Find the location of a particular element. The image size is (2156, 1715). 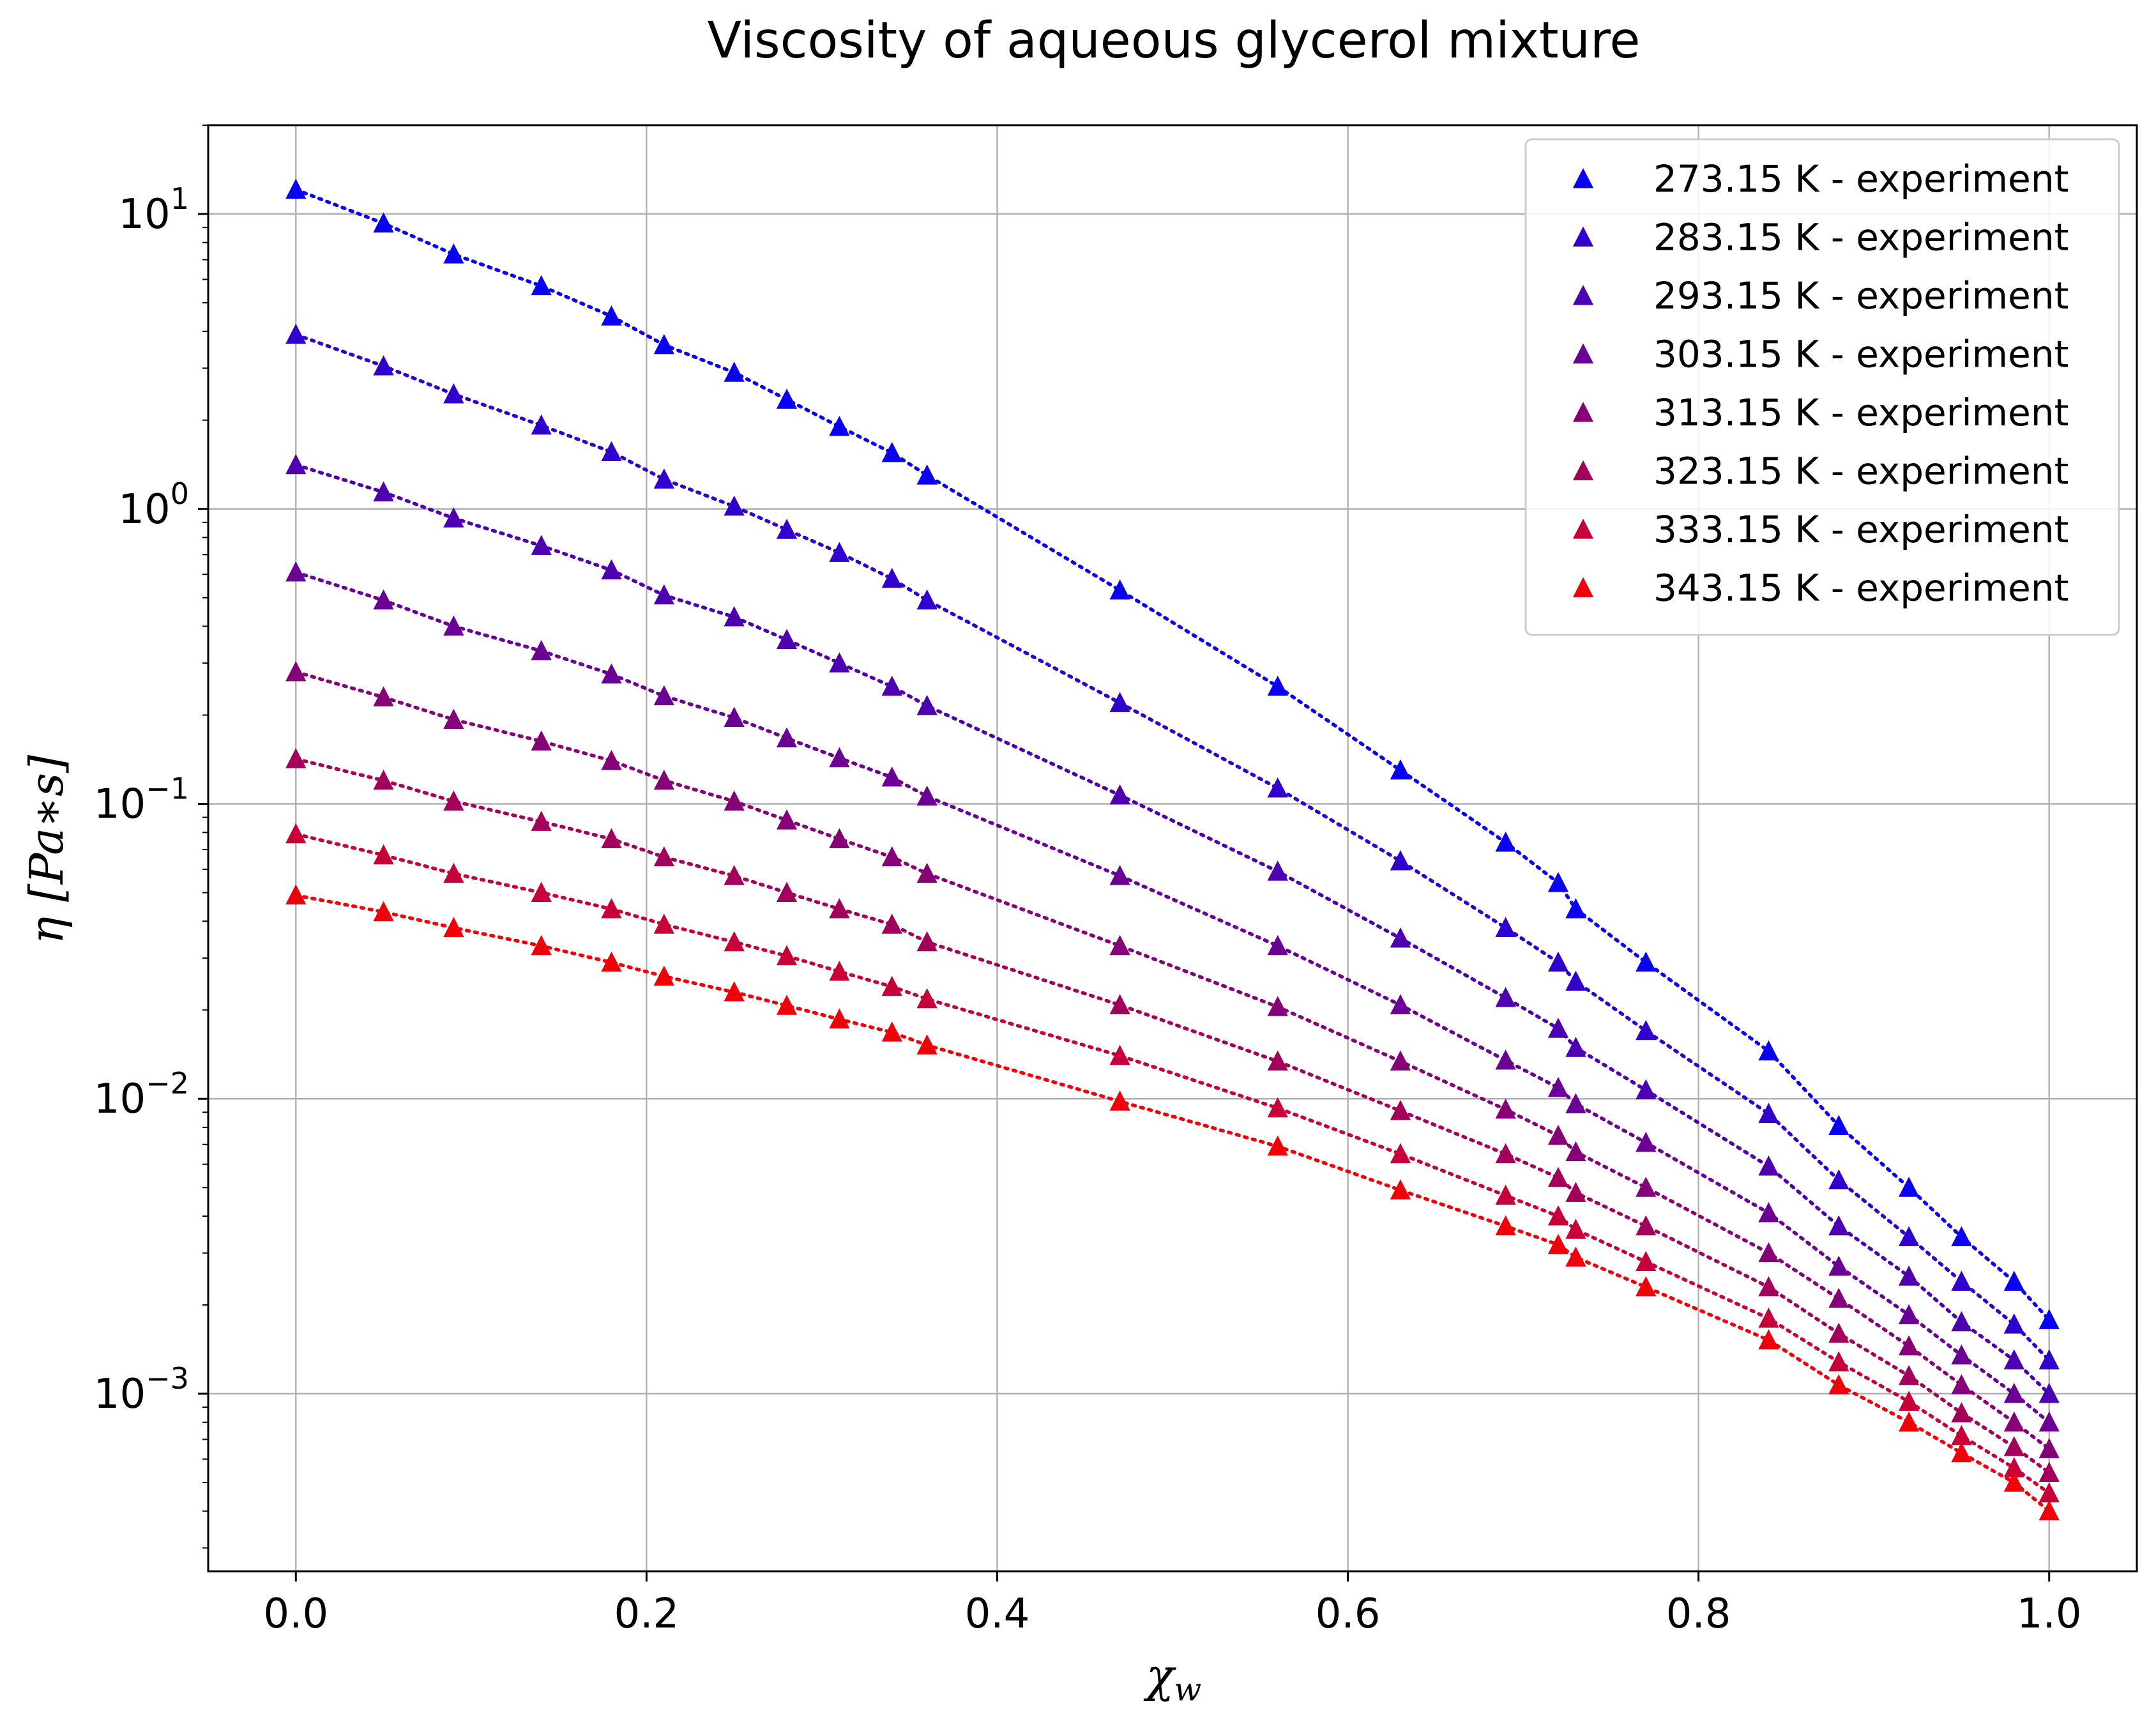

legend-label: 273.15 K - experiment is located at coordinates (1861, 179).